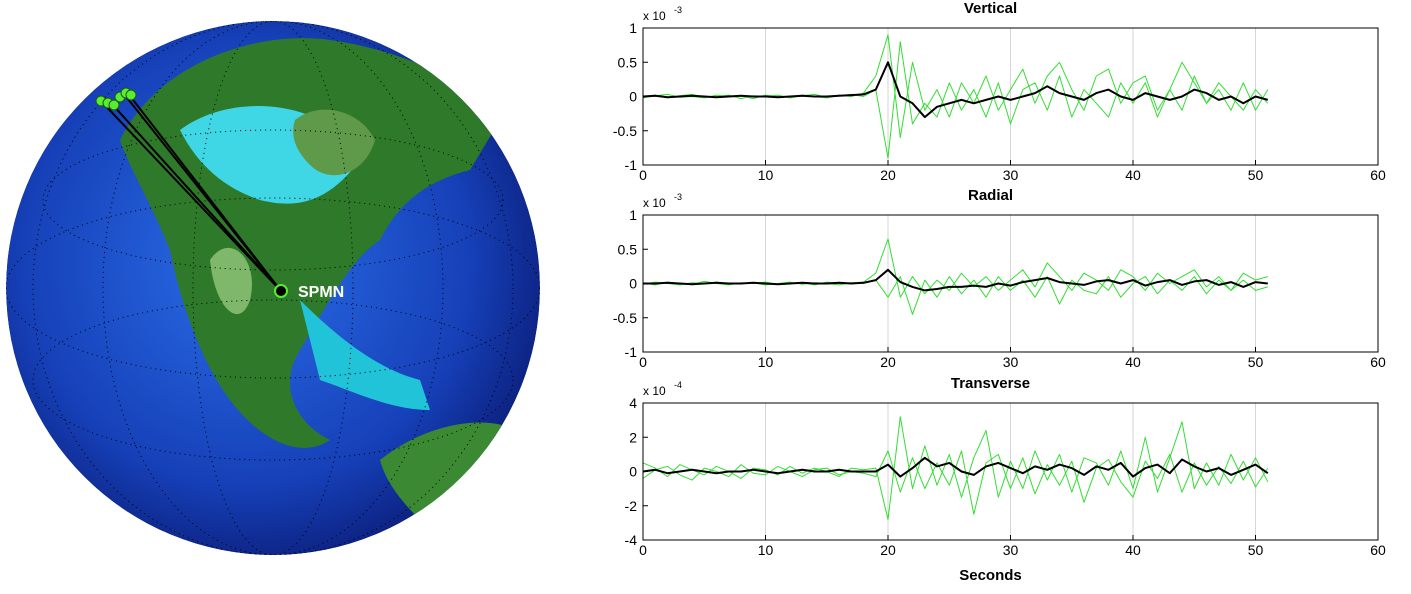 The image size is (1411, 594). I want to click on station-label: SPMN, so click(321, 292).